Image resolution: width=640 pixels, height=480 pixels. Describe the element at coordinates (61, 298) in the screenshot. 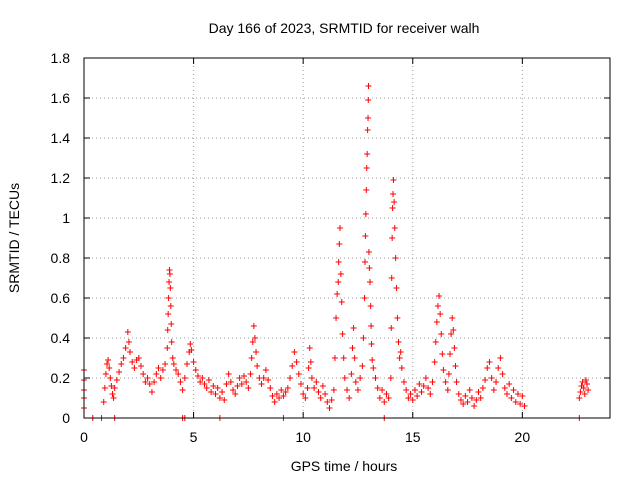

I see `y-tick-label: 0.6` at that location.